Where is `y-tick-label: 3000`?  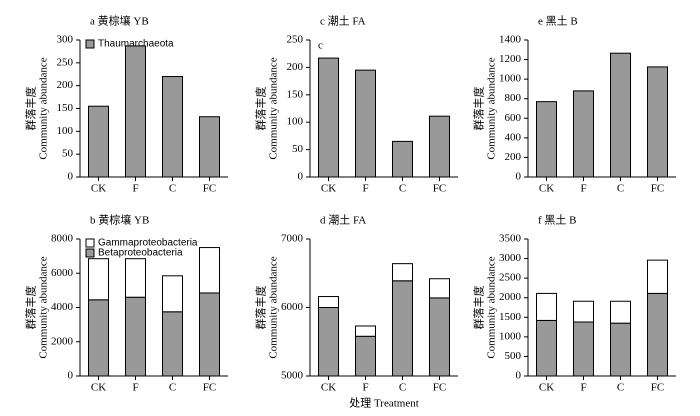
y-tick-label: 3000 is located at coordinates (510, 258).